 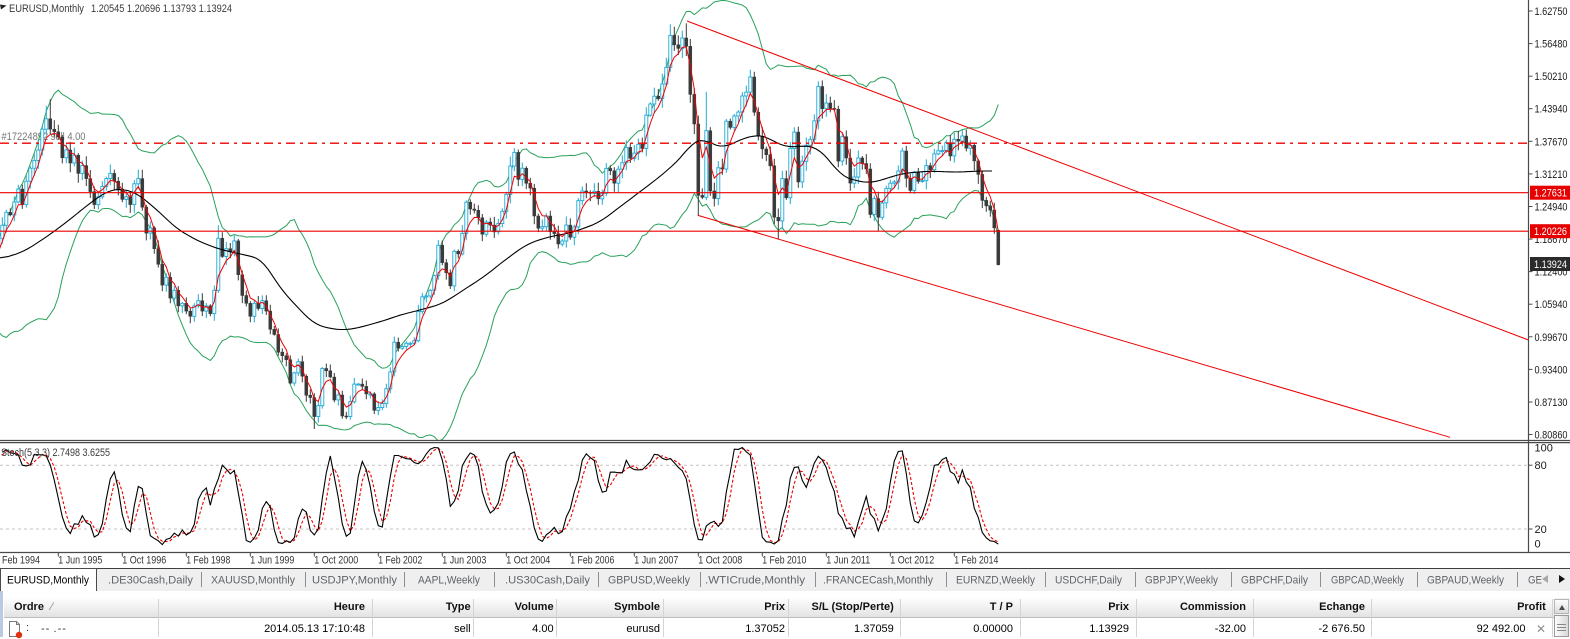 I want to click on svg-text: 1 Feb 2006, so click(x=592, y=561).